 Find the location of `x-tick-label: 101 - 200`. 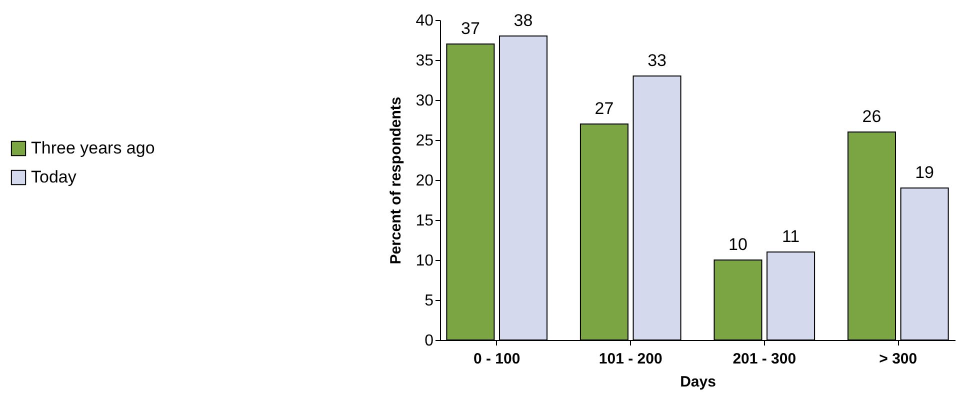

x-tick-label: 101 - 200 is located at coordinates (630, 359).